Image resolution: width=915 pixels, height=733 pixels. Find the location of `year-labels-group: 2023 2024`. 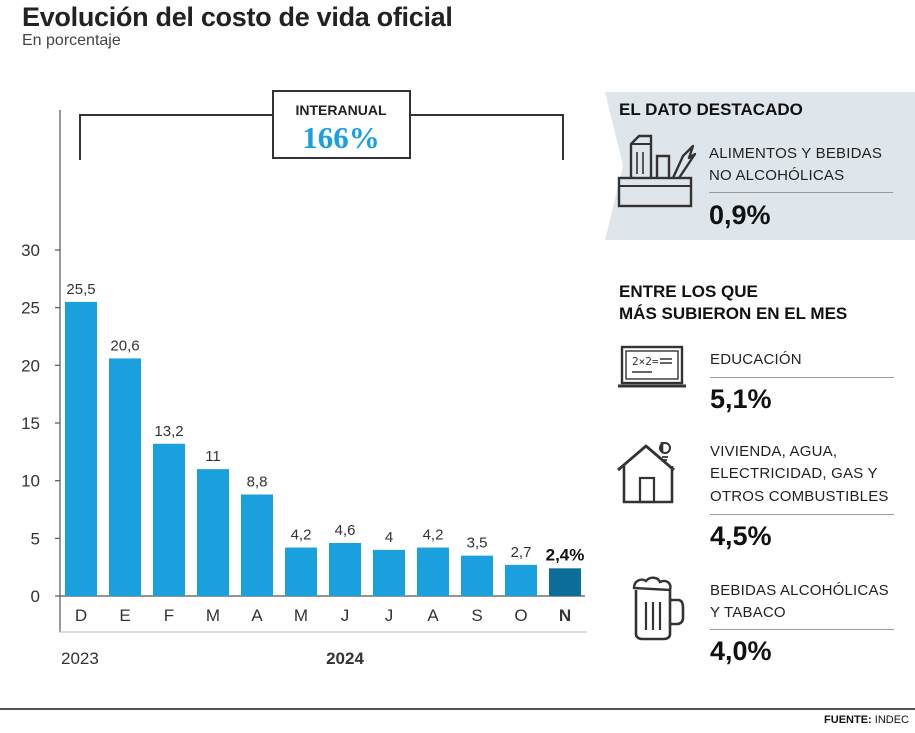

year-labels-group: 2023 2024 is located at coordinates (323, 649).